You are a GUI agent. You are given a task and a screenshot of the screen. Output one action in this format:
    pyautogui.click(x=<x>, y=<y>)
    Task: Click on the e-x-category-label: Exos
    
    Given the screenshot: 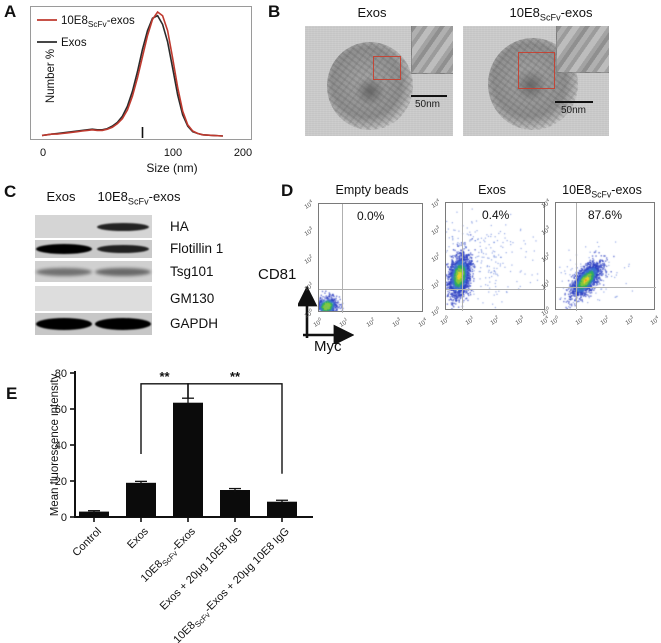 What is the action you would take?
    pyautogui.click(x=138, y=538)
    